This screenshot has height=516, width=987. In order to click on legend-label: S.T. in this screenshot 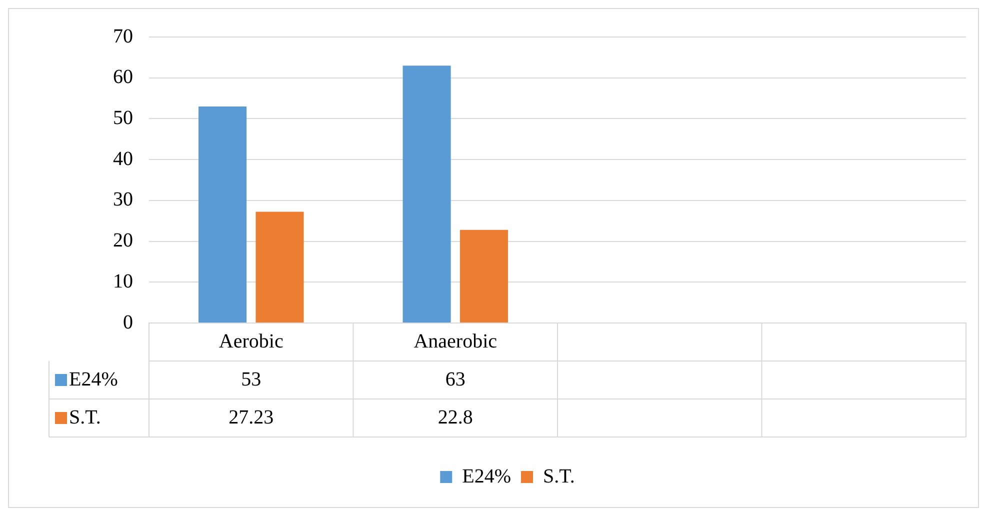, I will do `click(559, 476)`.